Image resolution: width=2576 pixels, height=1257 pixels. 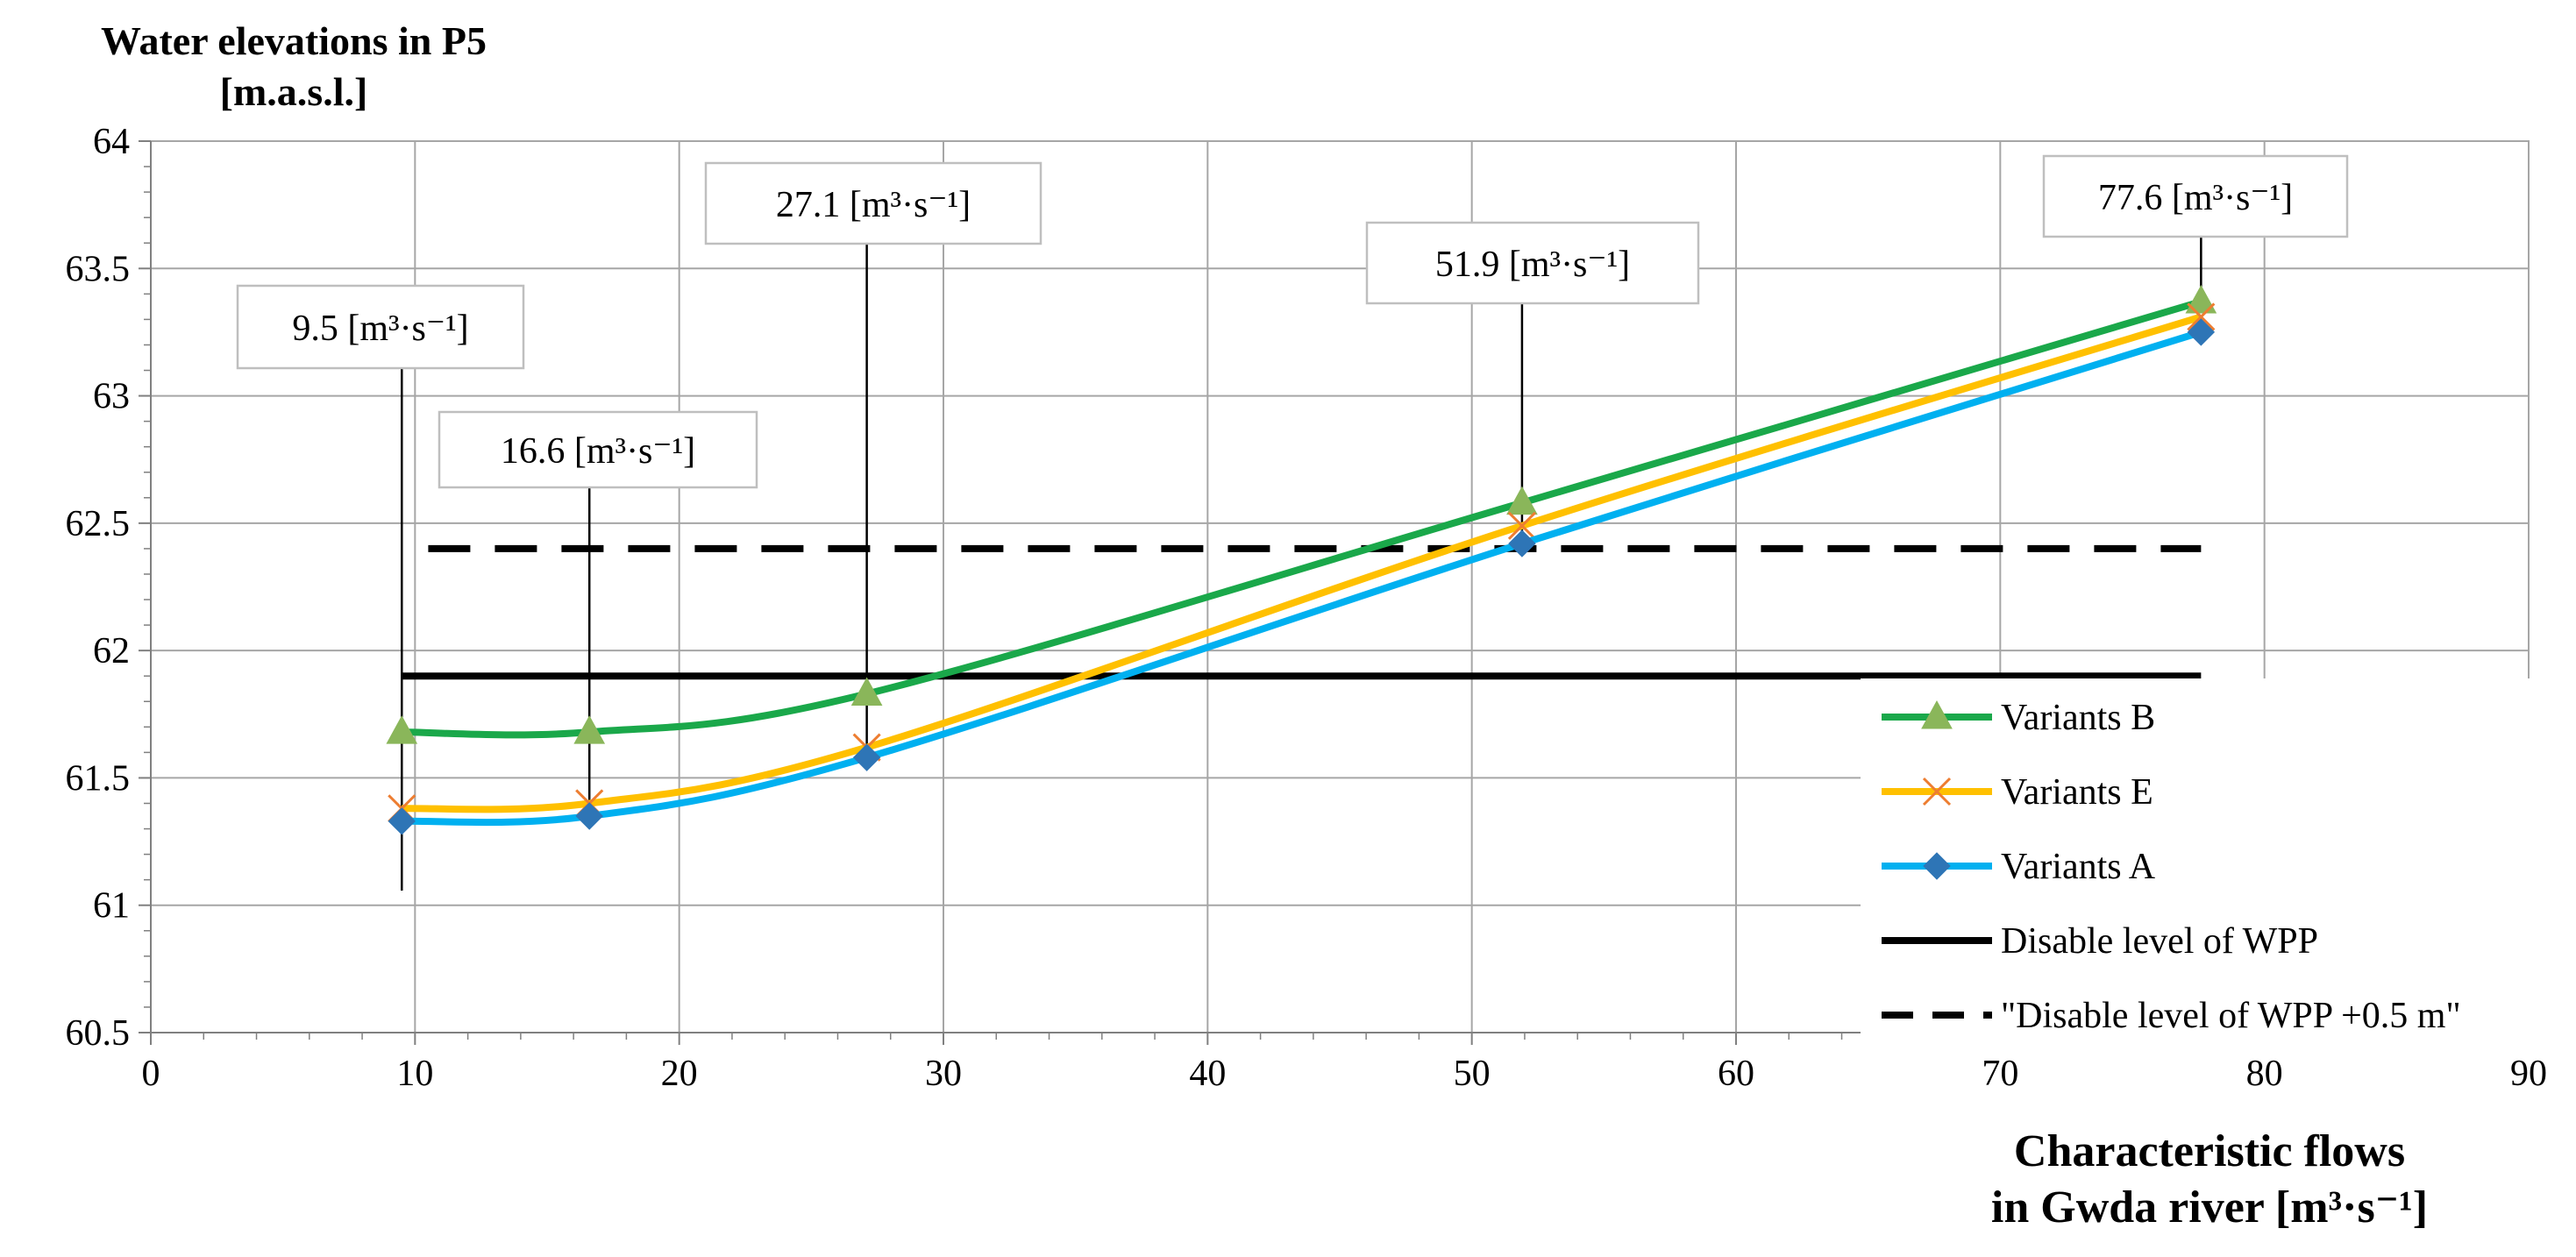 I want to click on x-tick-label: 20, so click(x=679, y=1074).